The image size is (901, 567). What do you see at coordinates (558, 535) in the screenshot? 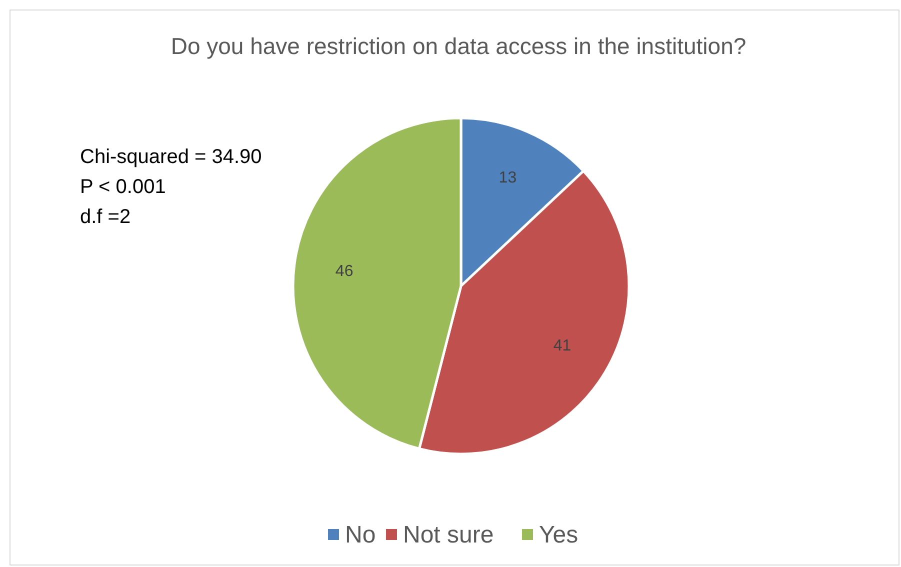
I see `legend-label: Yes` at bounding box center [558, 535].